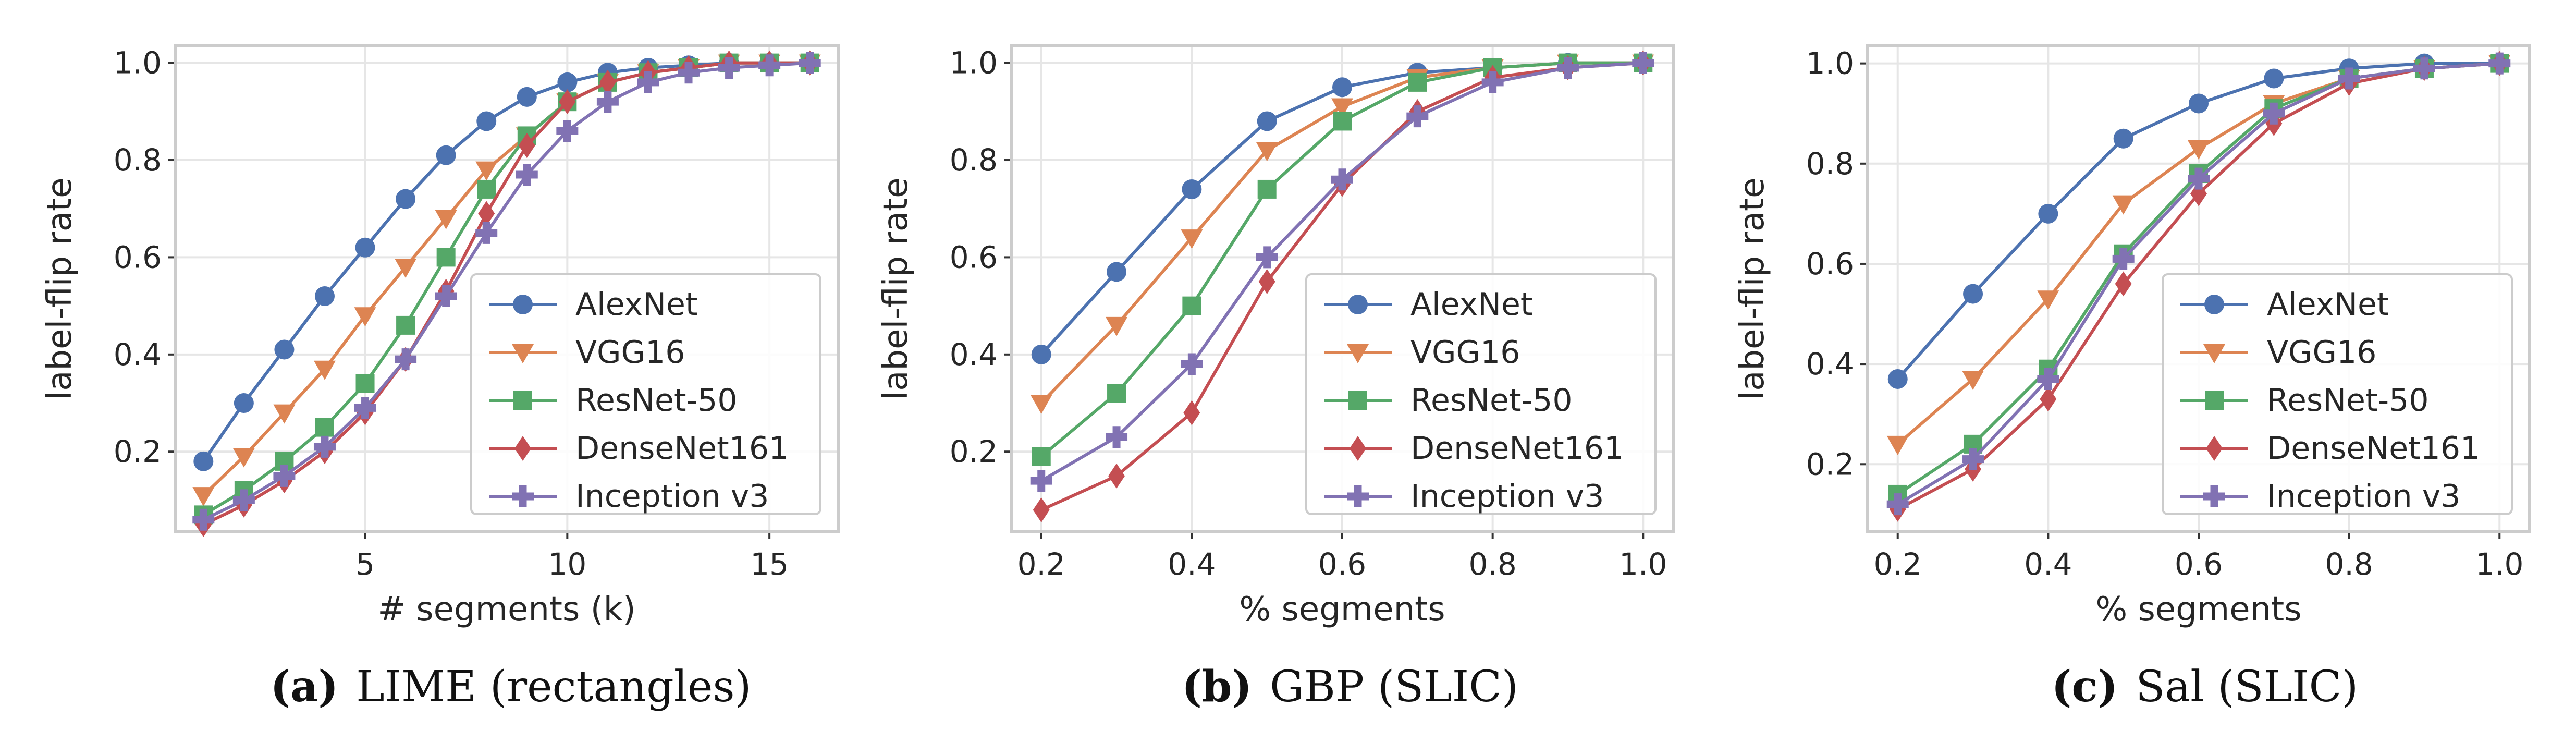 This screenshot has height=743, width=2576. I want to click on legend-box, so click(645, 394).